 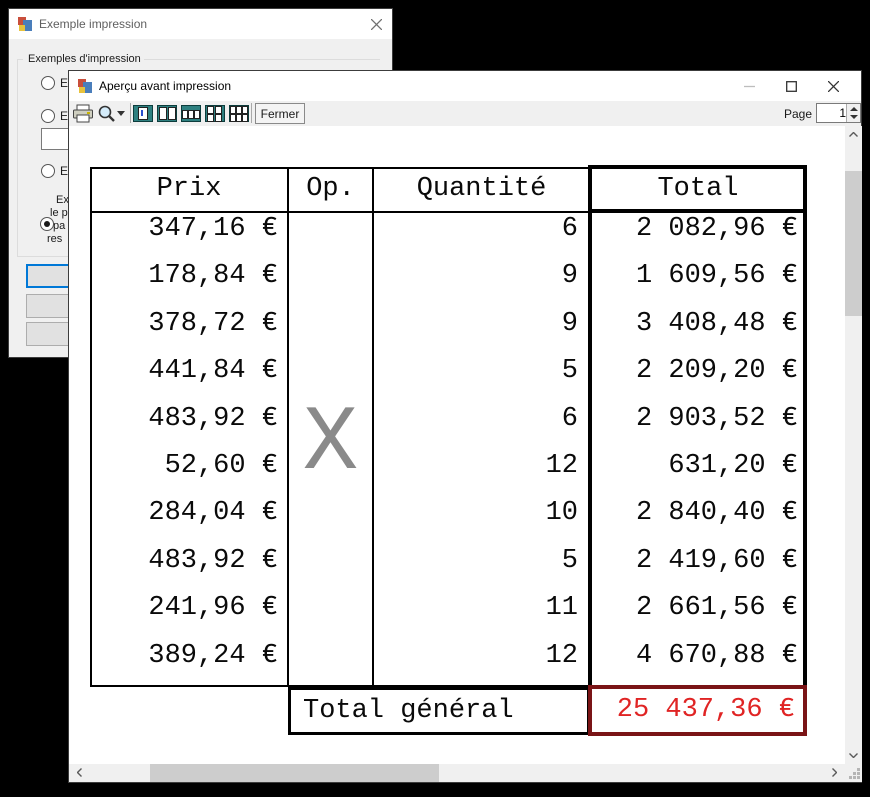 What do you see at coordinates (465, 86) in the screenshot?
I see `titlebar: Aperçu avant impression` at bounding box center [465, 86].